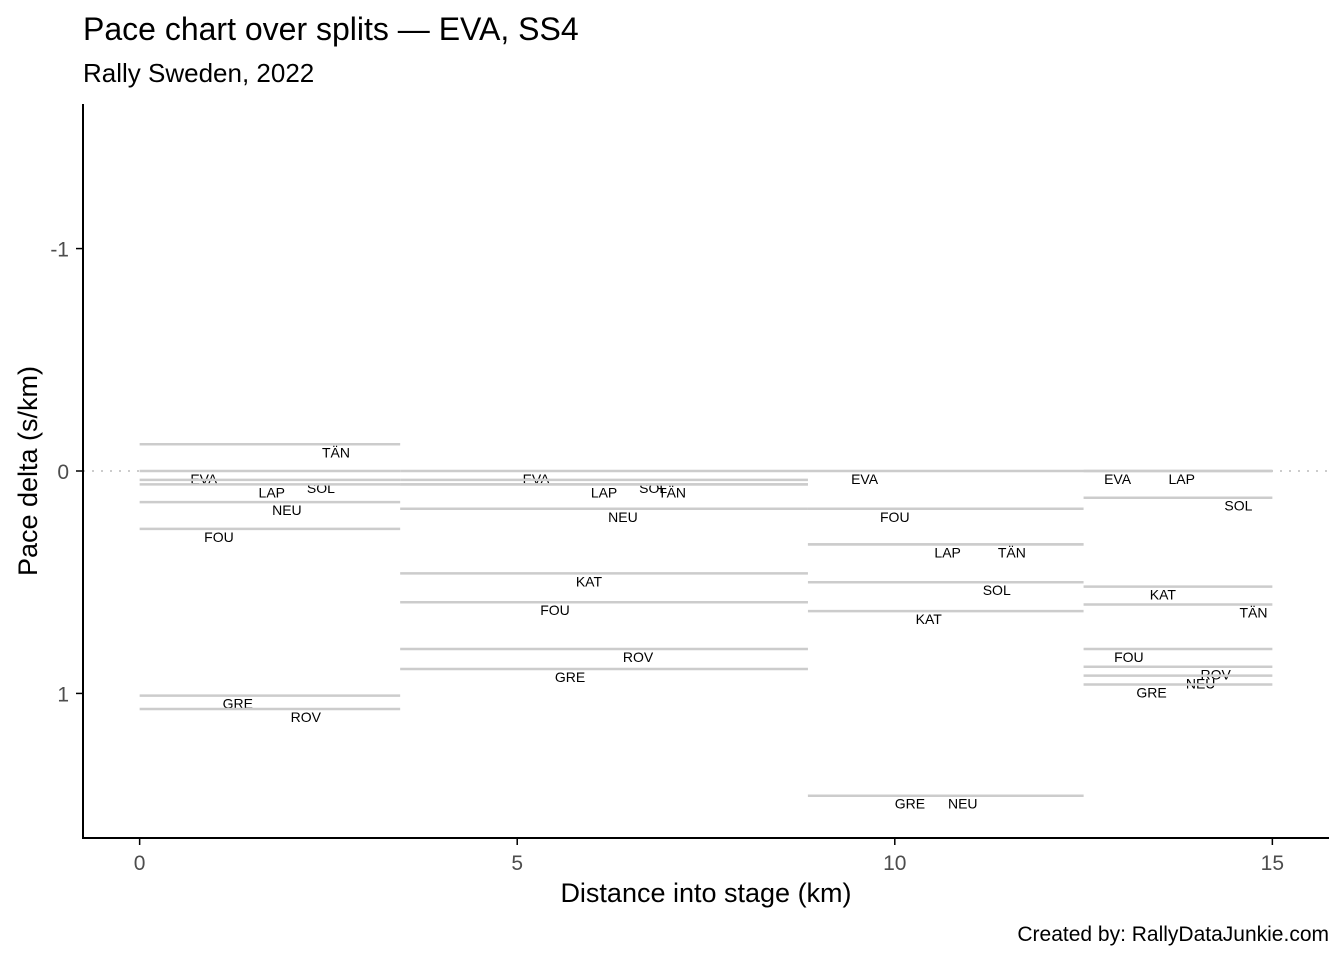 Image resolution: width=1344 pixels, height=960 pixels. What do you see at coordinates (198, 73) in the screenshot?
I see `chart-subtitle: Rally Sweden, 2022` at bounding box center [198, 73].